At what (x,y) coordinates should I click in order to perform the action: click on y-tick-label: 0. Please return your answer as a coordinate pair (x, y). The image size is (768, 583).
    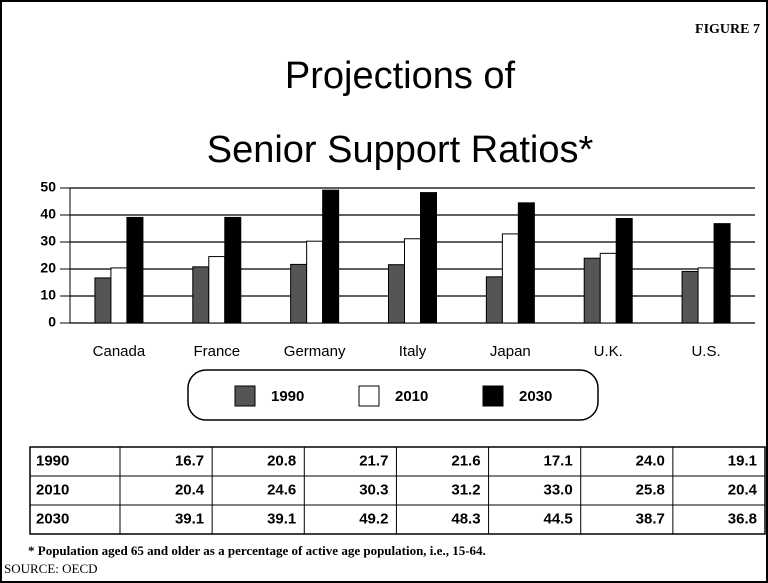
    Looking at the image, I should click on (52, 322).